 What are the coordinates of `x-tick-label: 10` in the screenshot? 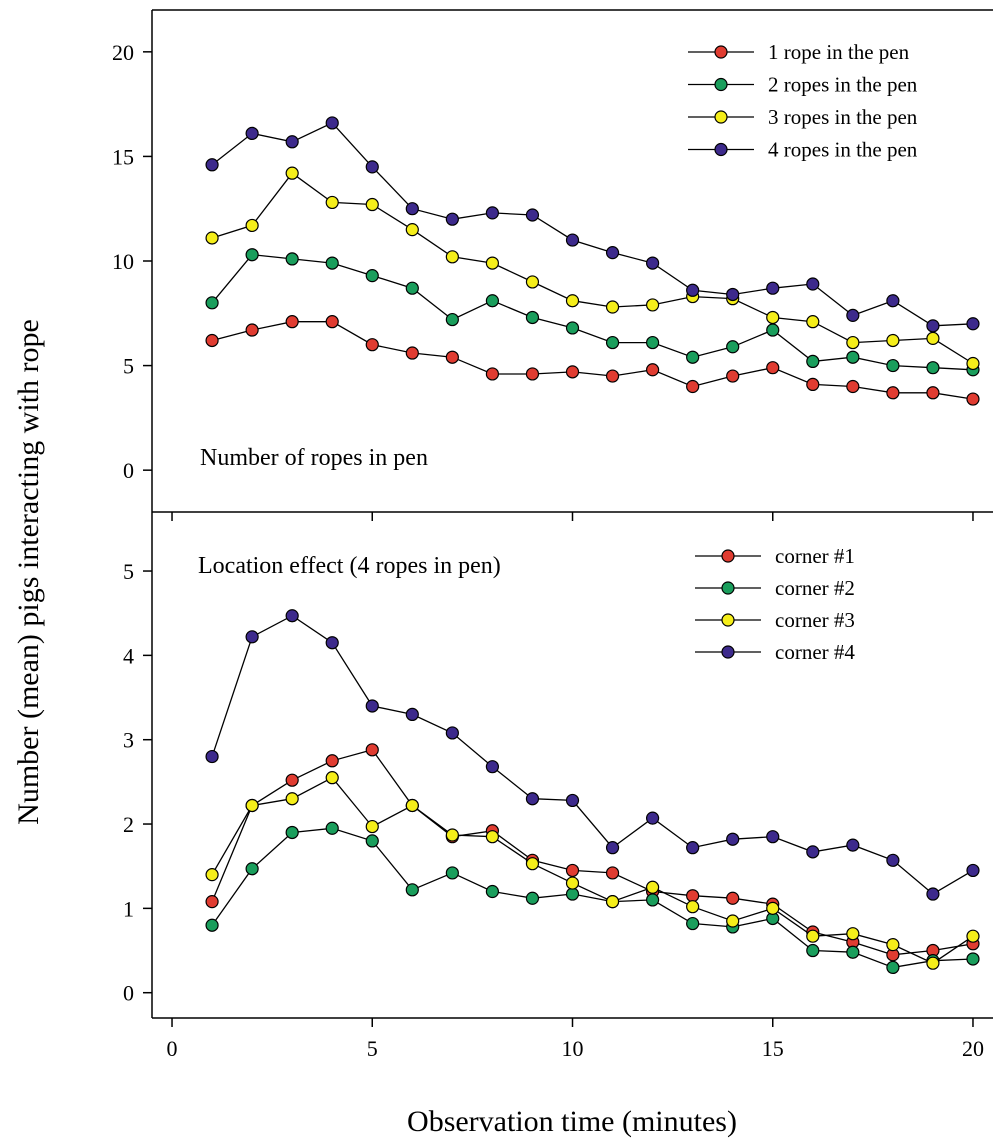 It's located at (573, 1048).